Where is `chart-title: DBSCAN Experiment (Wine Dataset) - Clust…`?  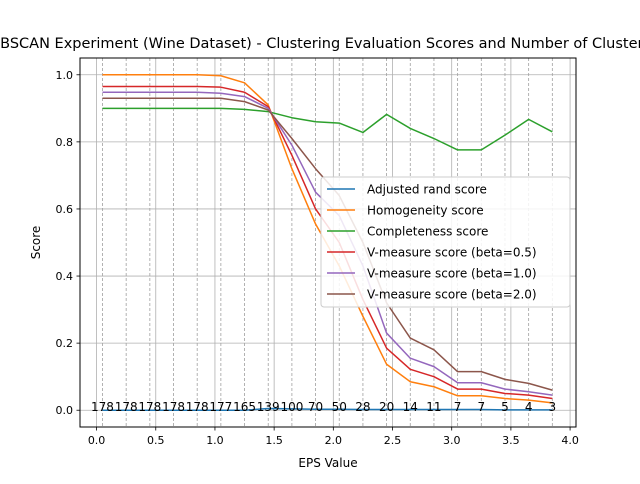
chart-title: DBSCAN Experiment (Wine Dataset) - Clust… is located at coordinates (320, 44).